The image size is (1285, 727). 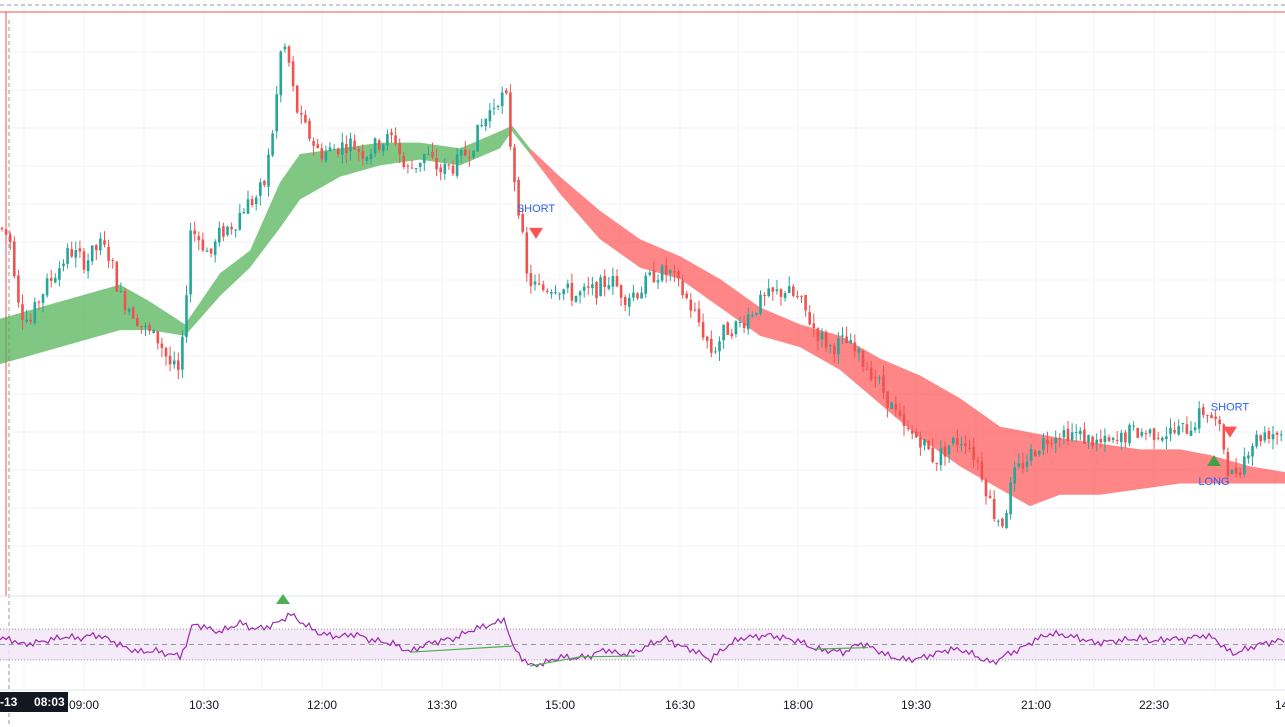 I want to click on x-tick-label: 22:30, so click(x=1154, y=705).